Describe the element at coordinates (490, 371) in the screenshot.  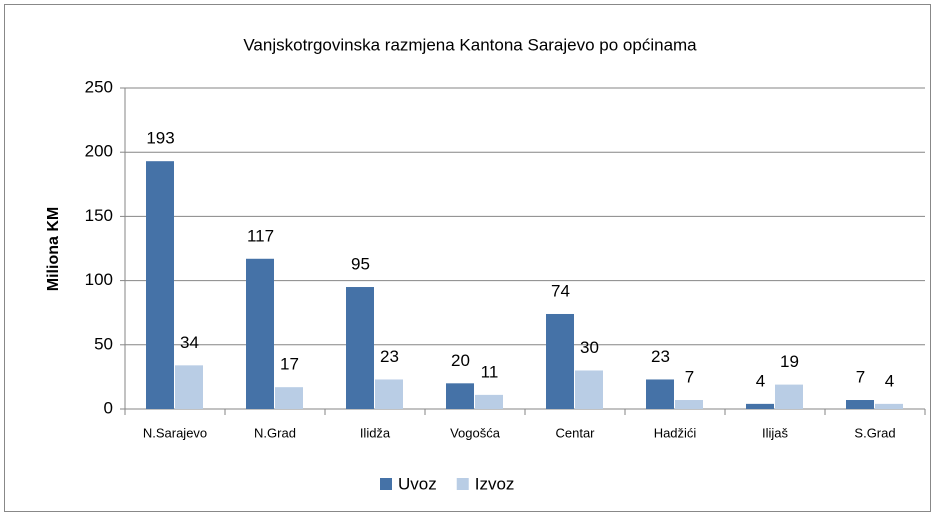
I see `data-label: 11` at that location.